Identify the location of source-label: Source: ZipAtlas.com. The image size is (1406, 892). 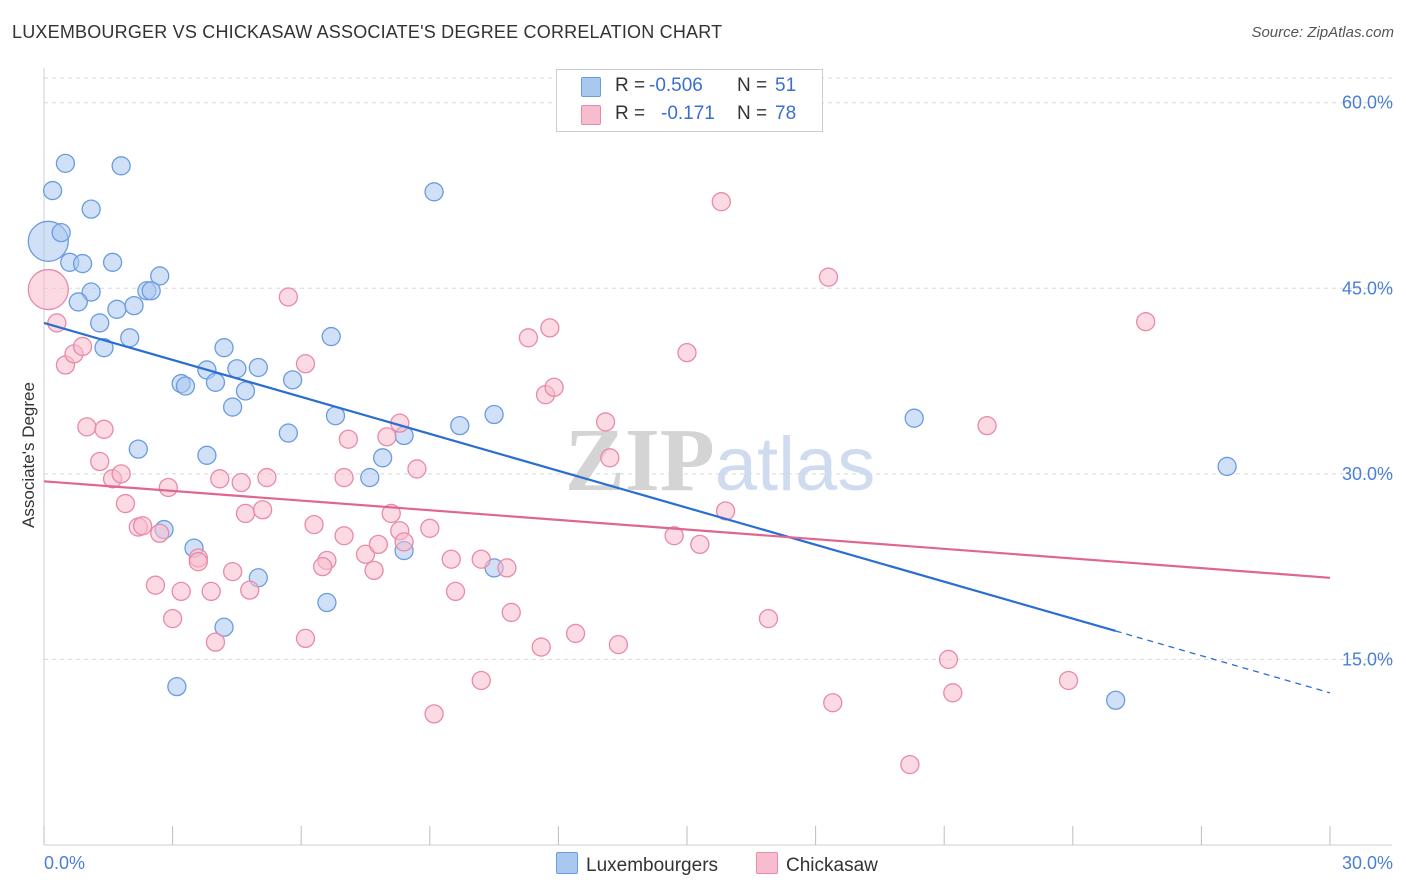
(1322, 32).